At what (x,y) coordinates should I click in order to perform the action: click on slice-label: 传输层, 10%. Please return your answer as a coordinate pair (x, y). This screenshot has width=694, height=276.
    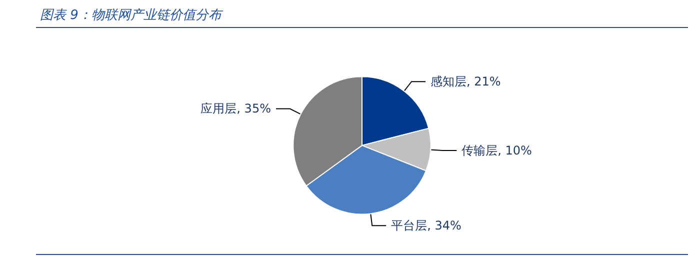
    Looking at the image, I should click on (497, 151).